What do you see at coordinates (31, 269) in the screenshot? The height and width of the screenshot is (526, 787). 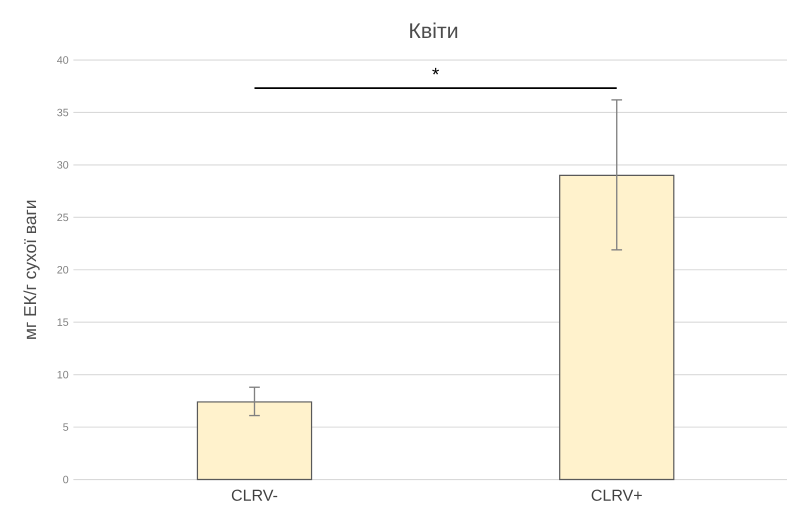 I see `y-axis-title: мг ЕК/г сухої ваги` at bounding box center [31, 269].